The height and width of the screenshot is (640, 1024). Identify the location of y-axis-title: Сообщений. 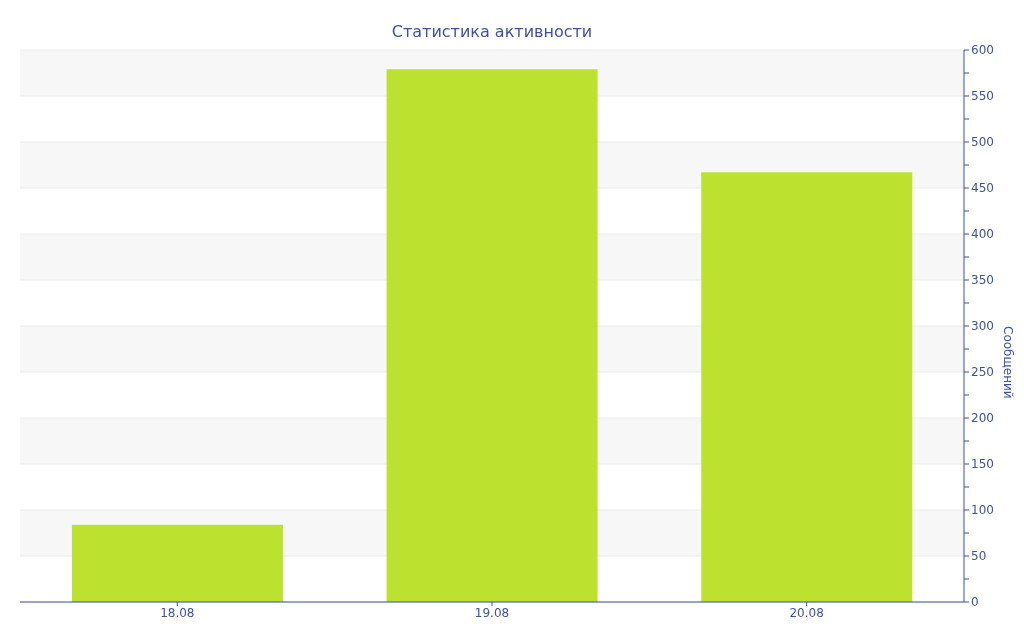
(1007, 362).